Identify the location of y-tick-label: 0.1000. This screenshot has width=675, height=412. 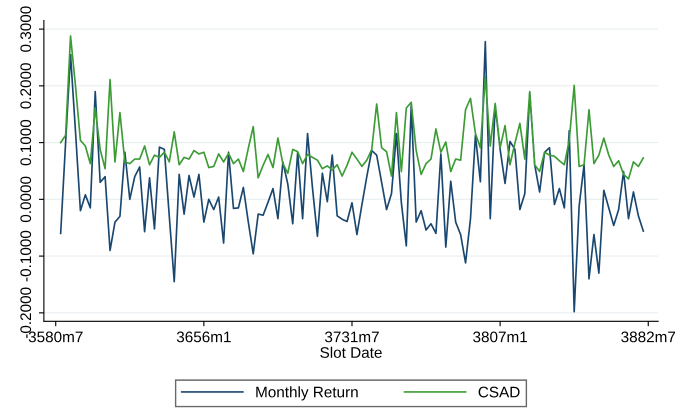
(26, 143).